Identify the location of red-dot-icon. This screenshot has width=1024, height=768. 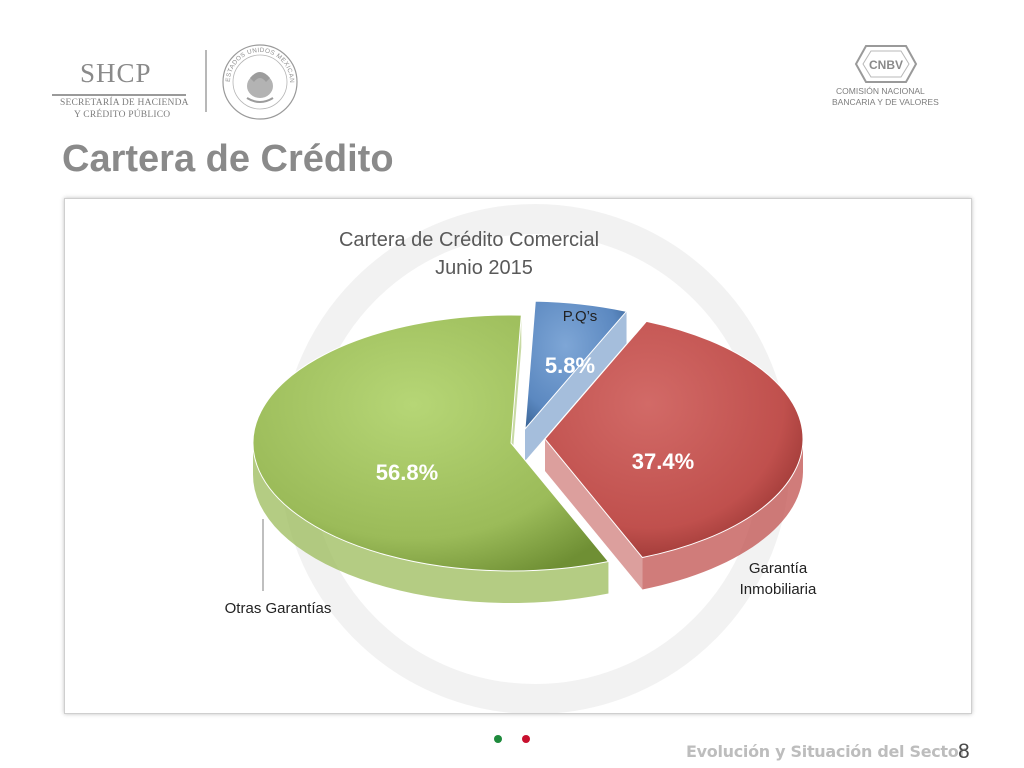
(526, 739).